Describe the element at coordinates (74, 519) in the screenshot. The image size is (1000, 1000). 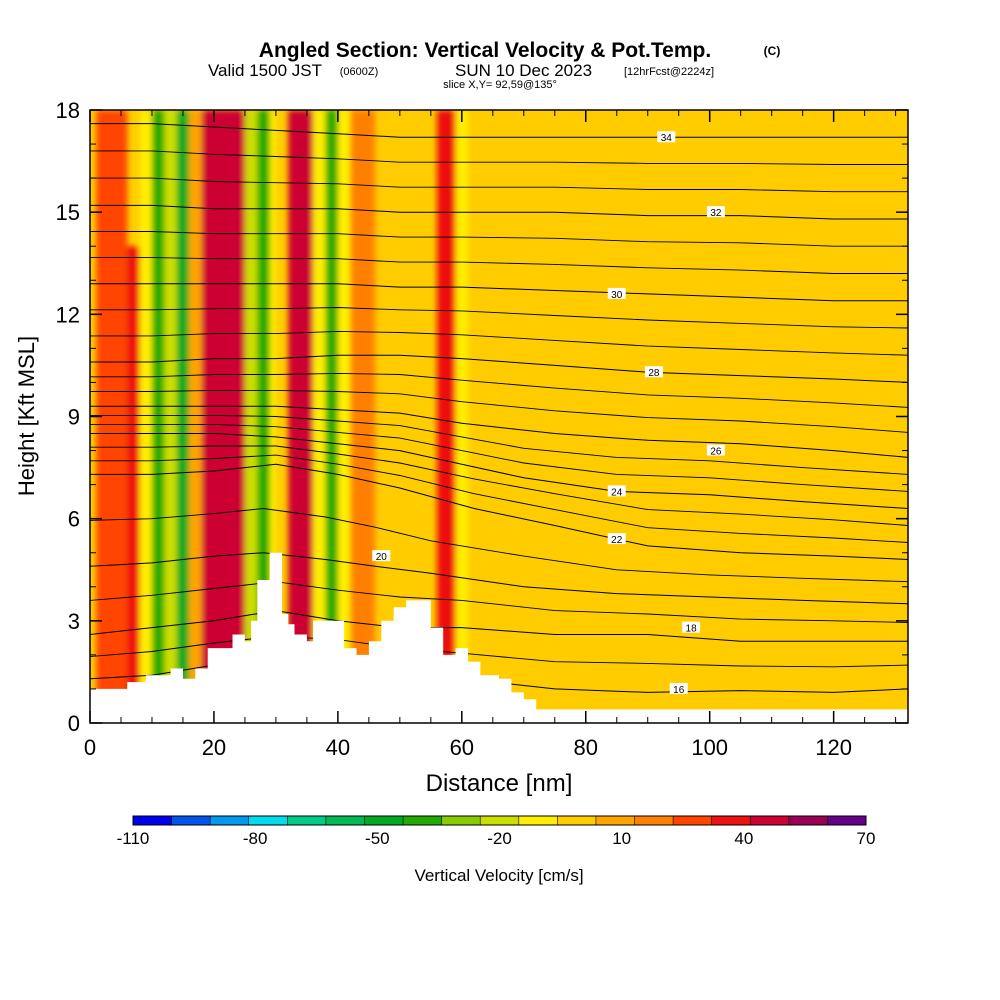
I see `y-tick-label: 6` at that location.